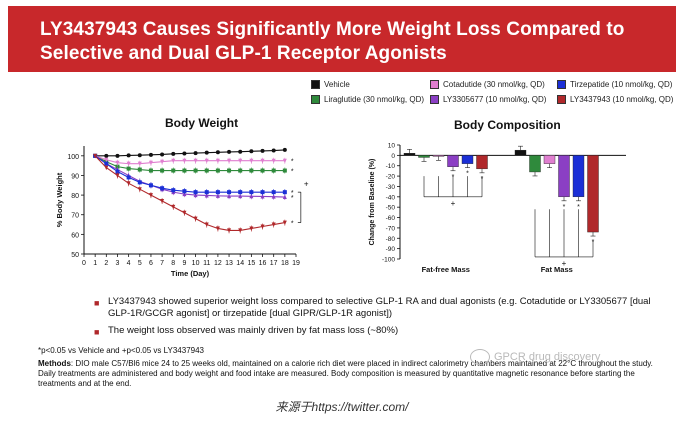 Image resolution: width=684 pixels, height=423 pixels. I want to click on y-axis-title: % Body Weight, so click(59, 199).